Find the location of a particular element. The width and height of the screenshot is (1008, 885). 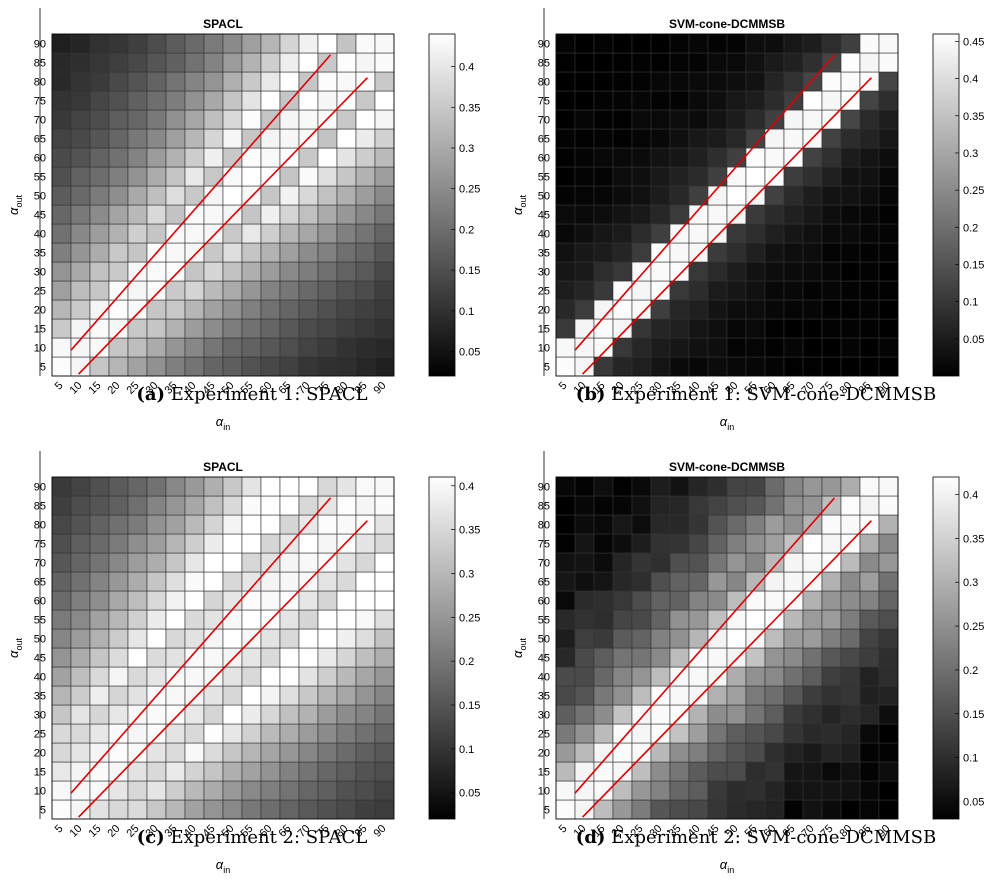

y-tick-label: 25 is located at coordinates (544, 735).